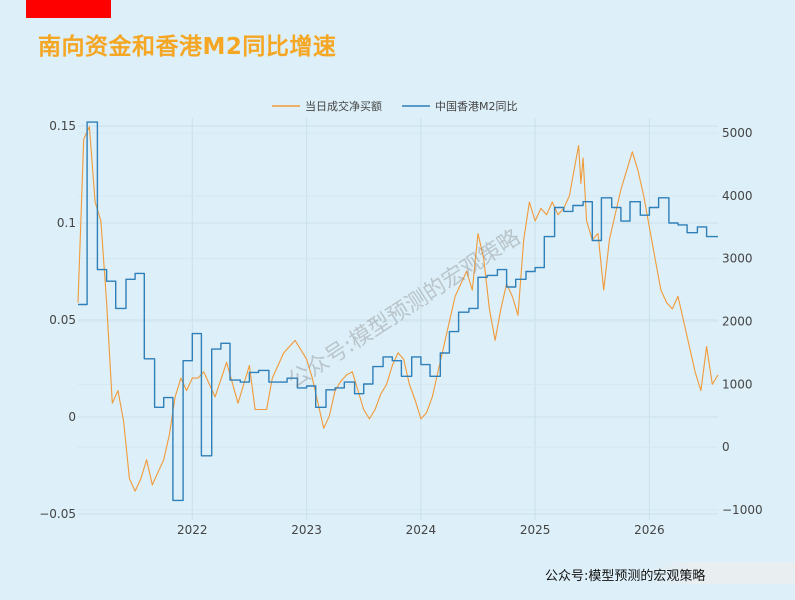  I want to click on right-y-tick-label: −1000, so click(742, 510).